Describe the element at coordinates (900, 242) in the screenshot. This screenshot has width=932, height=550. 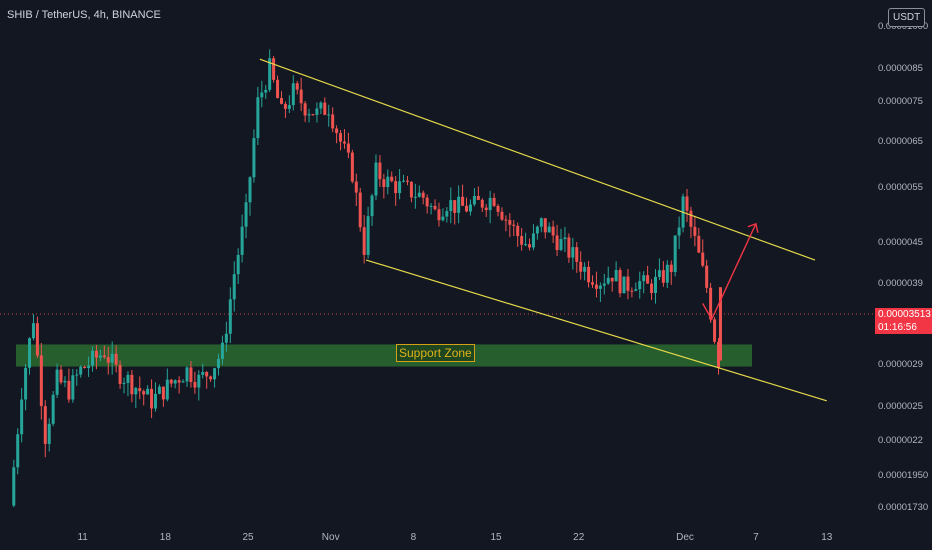
I see `y-tick-label: 0.0000045` at that location.